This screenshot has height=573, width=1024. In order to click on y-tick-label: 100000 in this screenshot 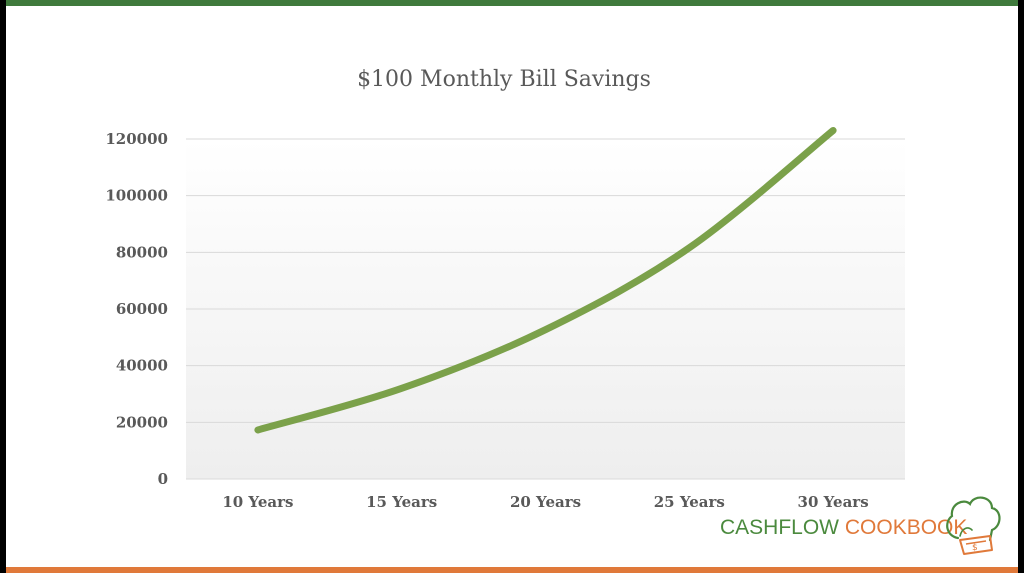, I will do `click(136, 196)`.